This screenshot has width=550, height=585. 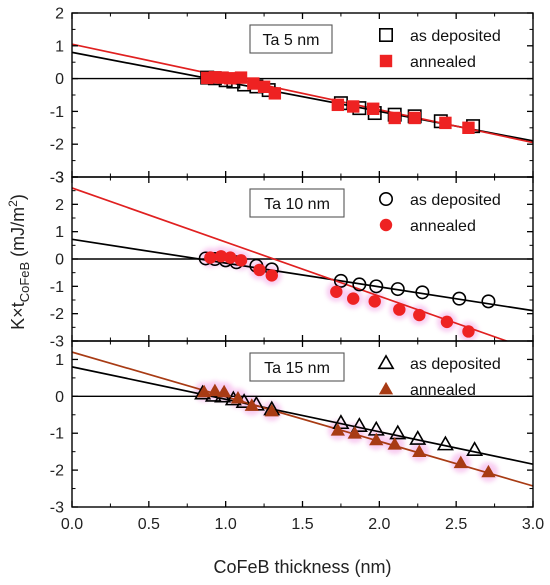 What do you see at coordinates (533, 524) in the screenshot?
I see `x-tick-label: 3.0` at bounding box center [533, 524].